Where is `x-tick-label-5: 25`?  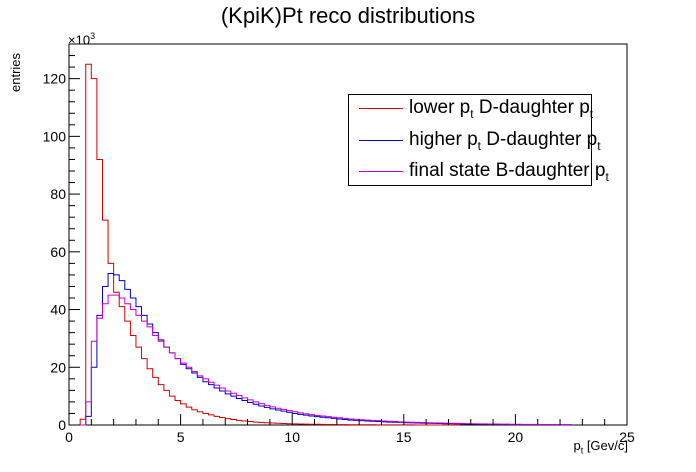 x-tick-label-5: 25 is located at coordinates (627, 437).